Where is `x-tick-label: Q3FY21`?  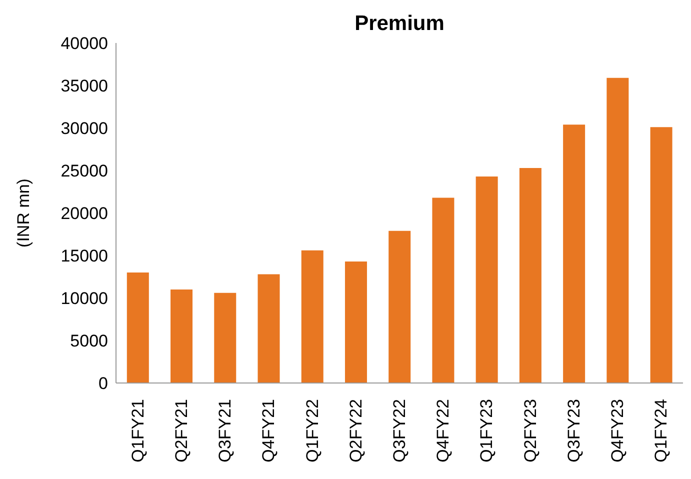
x-tick-label: Q3FY21 is located at coordinates (225, 430).